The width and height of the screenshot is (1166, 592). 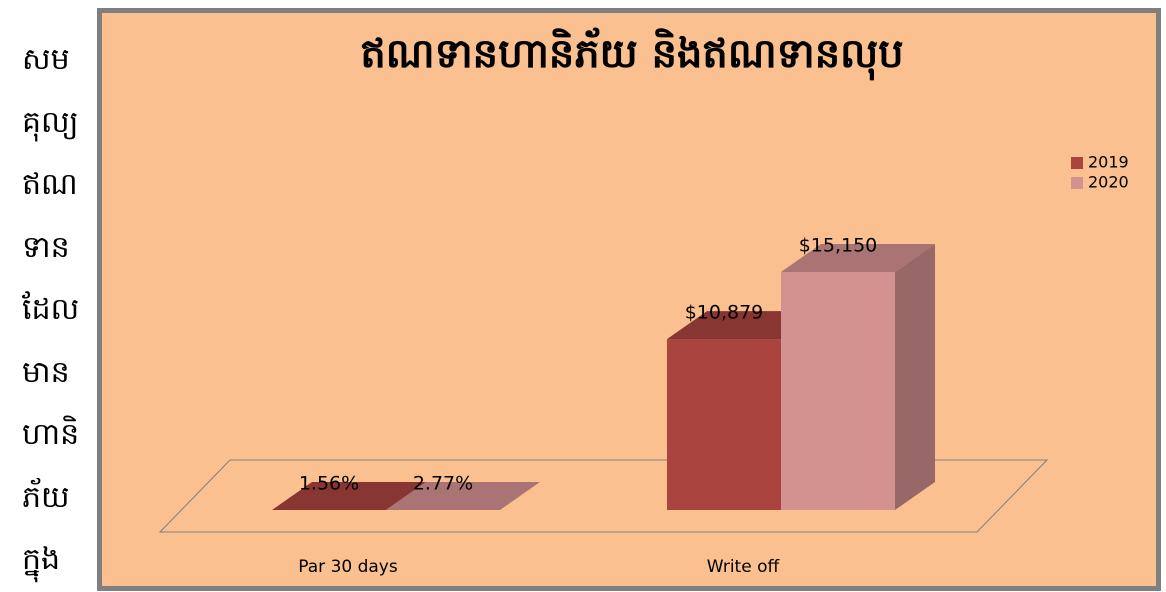 I want to click on side-text: សមគុល្យឥណទានដែលមានហានិភ័យក្នុង, so click(x=47, y=296).